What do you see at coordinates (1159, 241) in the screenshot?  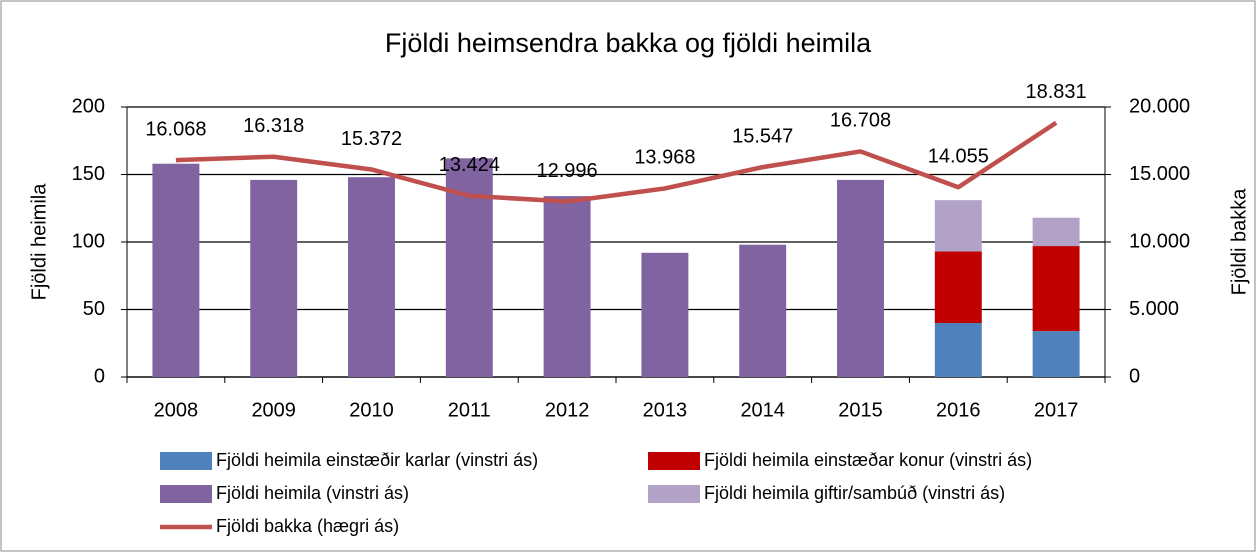 I see `y2-tick-label: 10.000` at bounding box center [1159, 241].